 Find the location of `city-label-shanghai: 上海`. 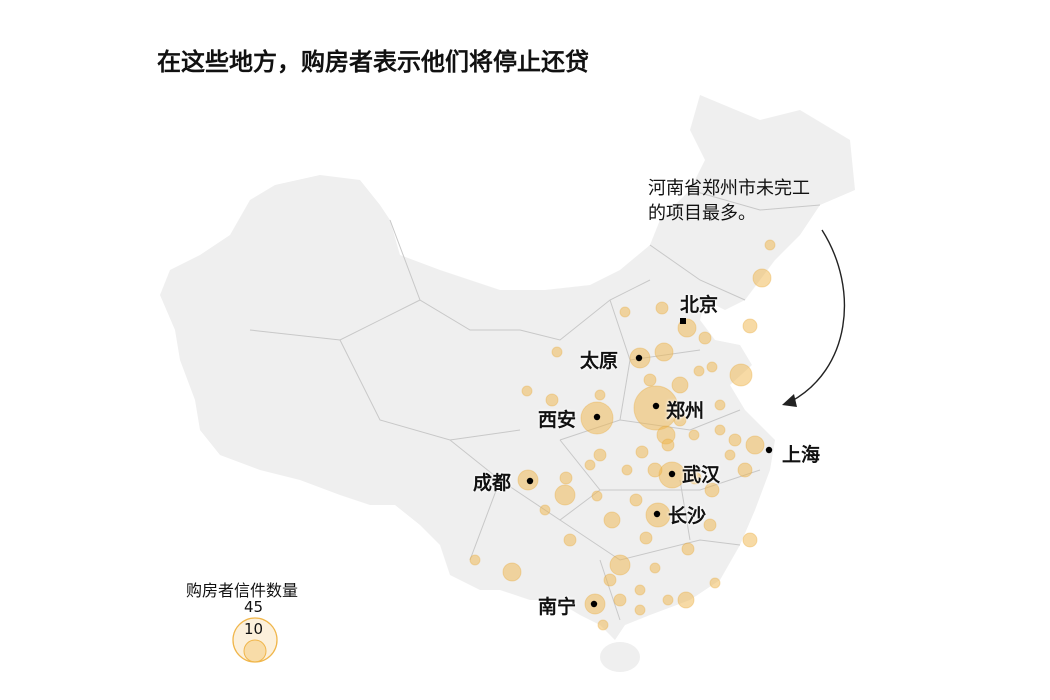

city-label-shanghai: 上海 is located at coordinates (801, 455).